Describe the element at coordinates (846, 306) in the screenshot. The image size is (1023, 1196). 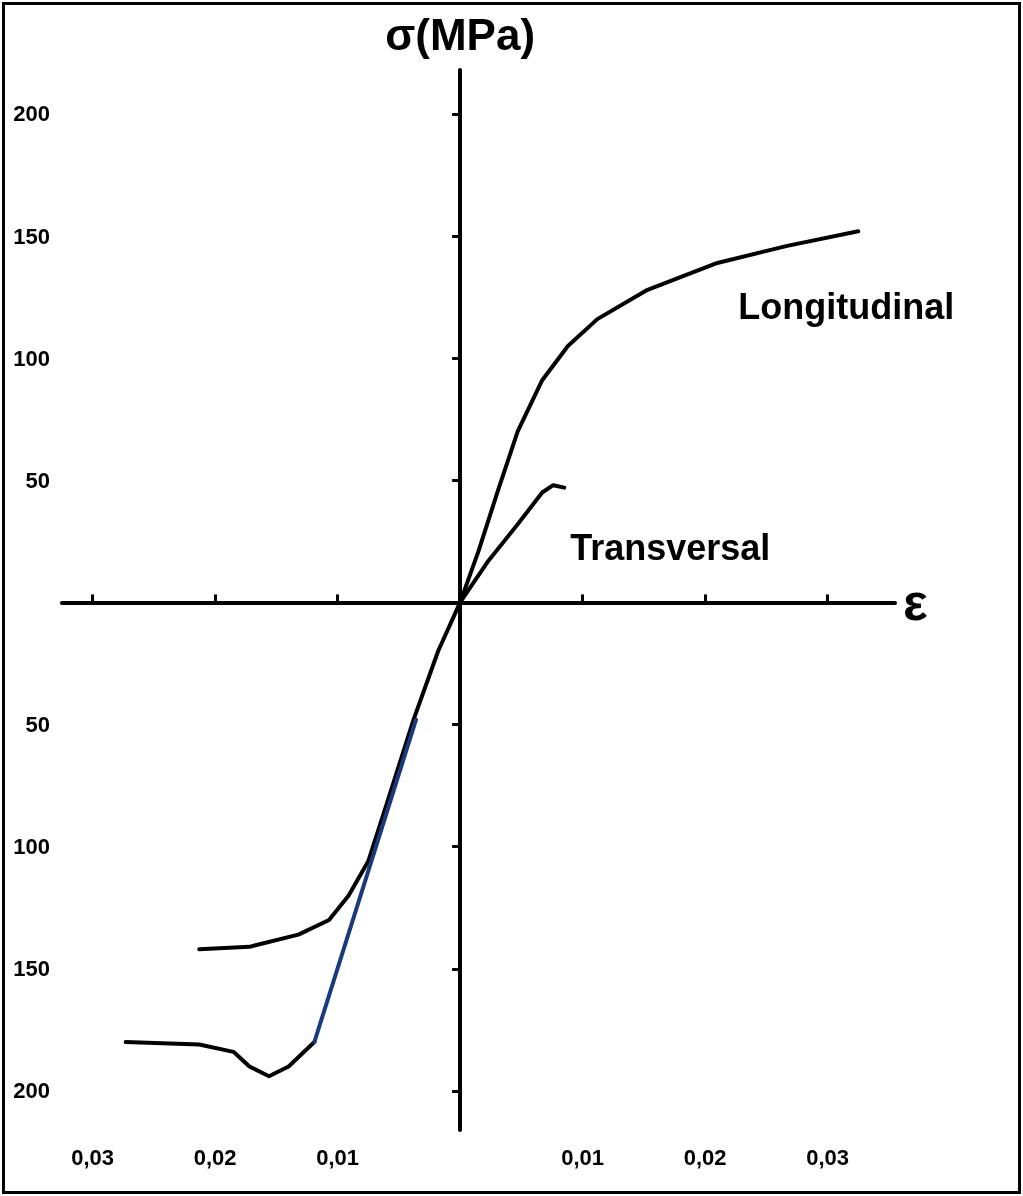
I see `series-label: Longitudinal` at that location.